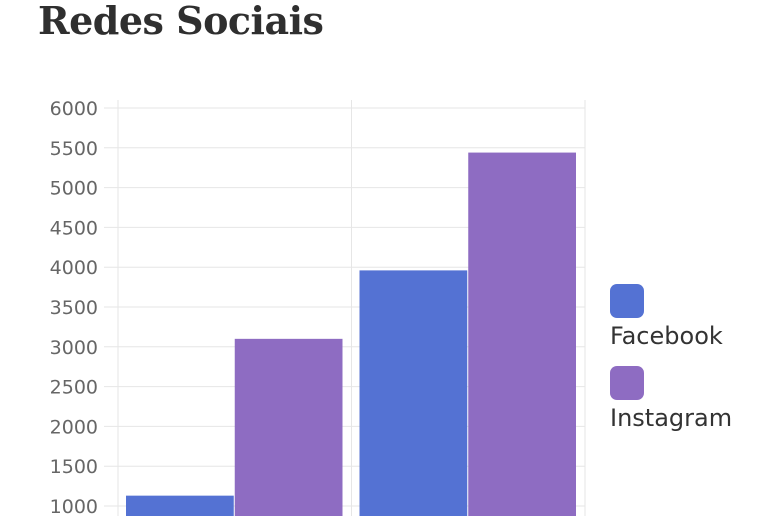 Image resolution: width=780 pixels, height=516 pixels. Describe the element at coordinates (74, 467) in the screenshot. I see `y-tick-label: 1500` at that location.